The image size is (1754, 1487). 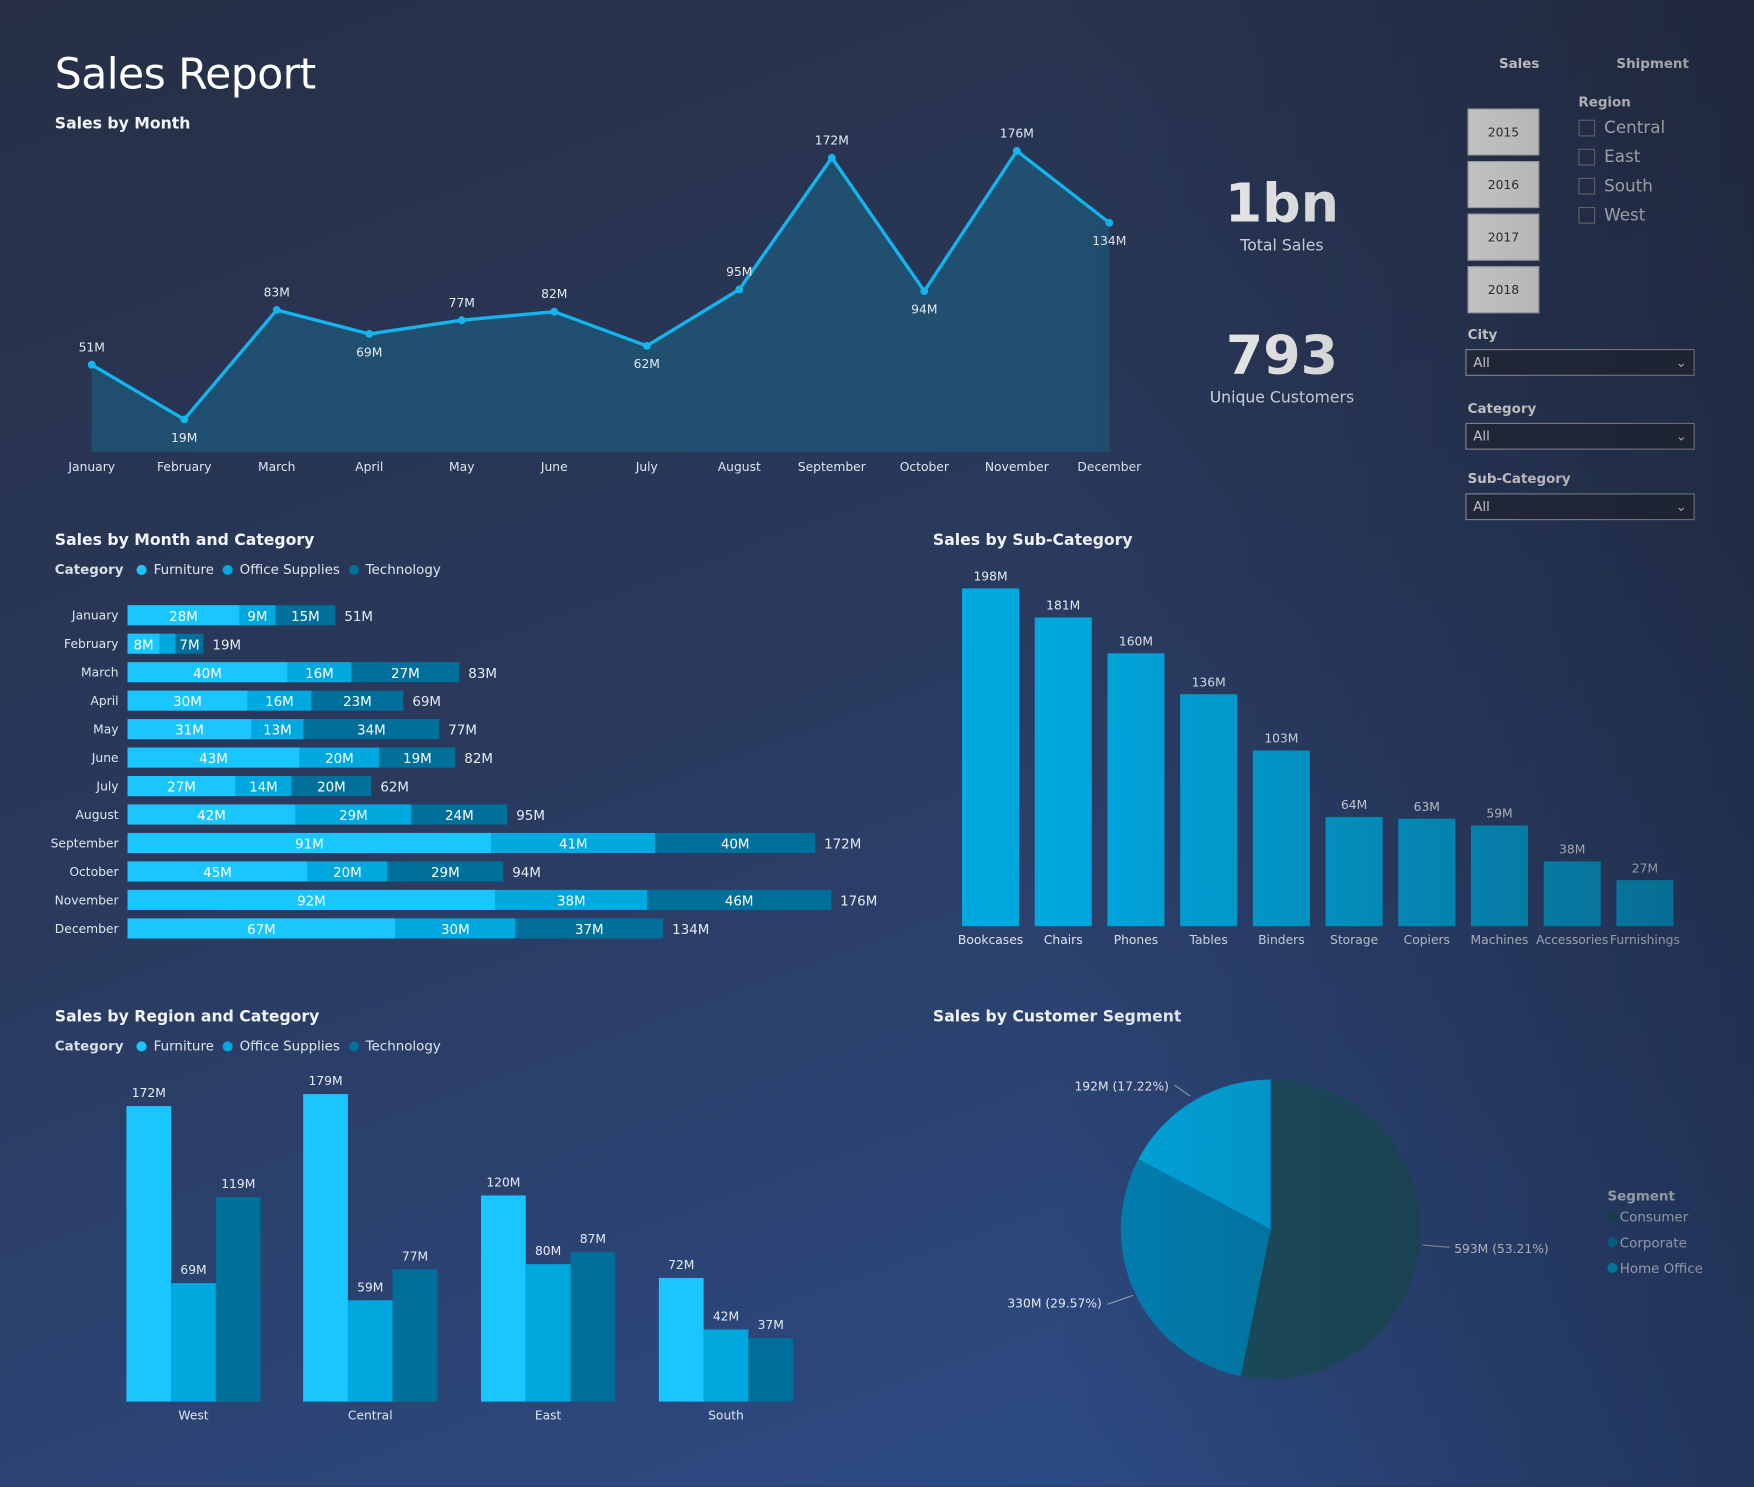 What do you see at coordinates (105, 758) in the screenshot?
I see `y-tick-label: June` at bounding box center [105, 758].